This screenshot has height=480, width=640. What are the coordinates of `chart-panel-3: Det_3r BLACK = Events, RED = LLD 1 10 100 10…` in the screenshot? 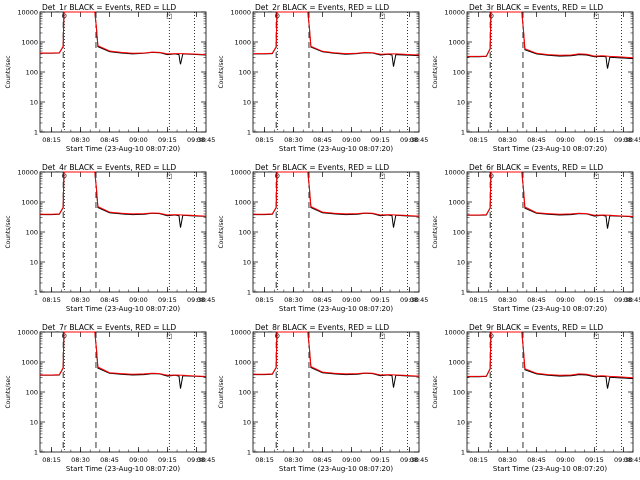 It's located at (536, 78).